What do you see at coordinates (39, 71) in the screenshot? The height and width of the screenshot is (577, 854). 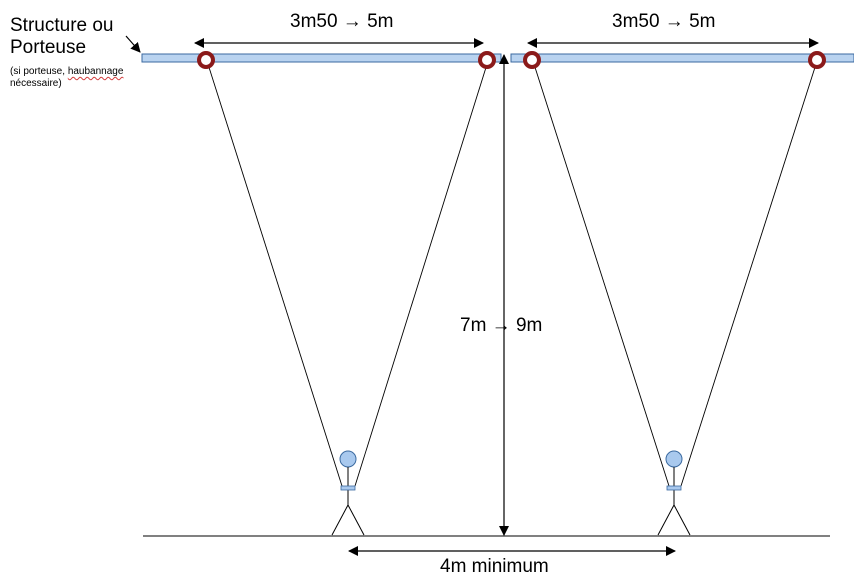 I see `structure-note-line1-a: (si porteuse,` at bounding box center [39, 71].